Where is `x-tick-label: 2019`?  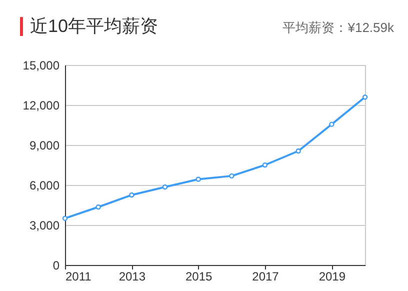 x-tick-label: 2019 is located at coordinates (332, 277).